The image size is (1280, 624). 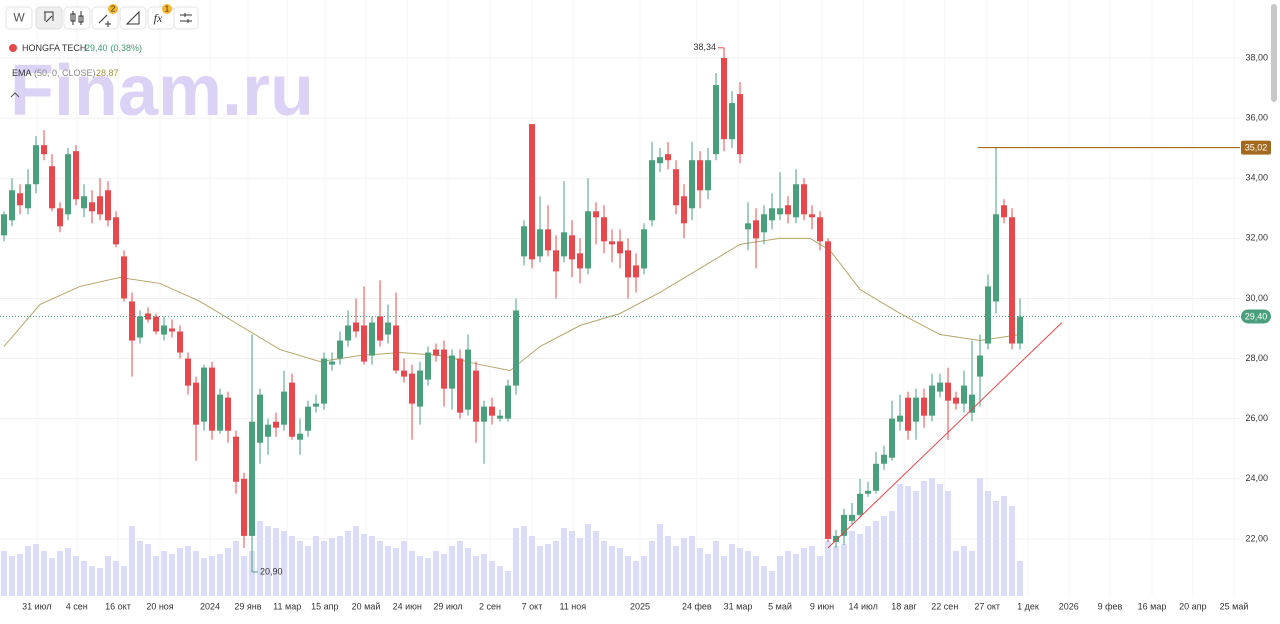 I want to click on y-tick-label: 22,00, so click(x=1256, y=538).